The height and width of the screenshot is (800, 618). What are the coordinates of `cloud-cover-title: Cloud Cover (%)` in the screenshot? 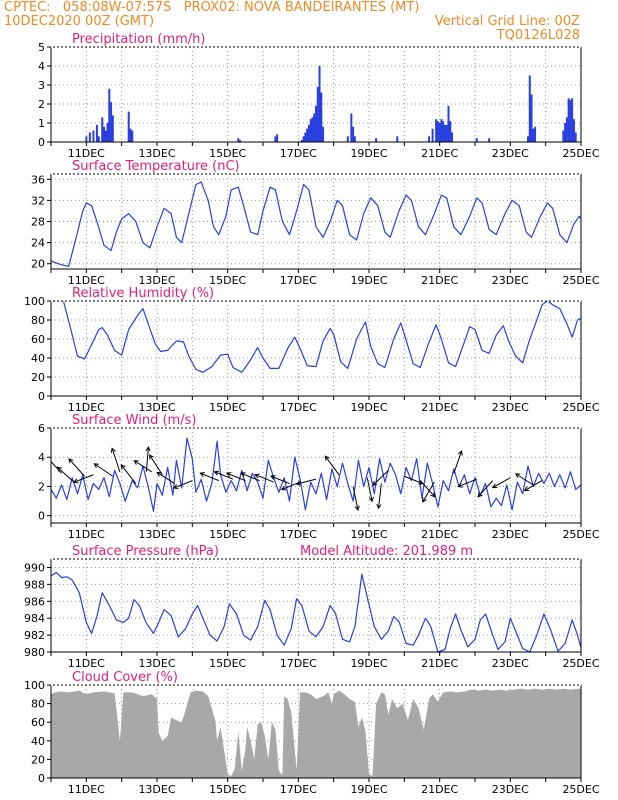 It's located at (125, 677).